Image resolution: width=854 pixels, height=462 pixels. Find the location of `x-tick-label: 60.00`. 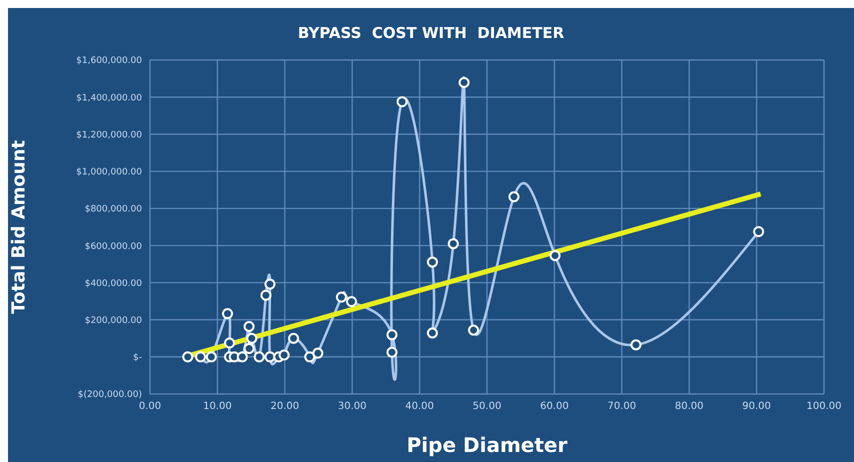

x-tick-label: 60.00 is located at coordinates (554, 406).